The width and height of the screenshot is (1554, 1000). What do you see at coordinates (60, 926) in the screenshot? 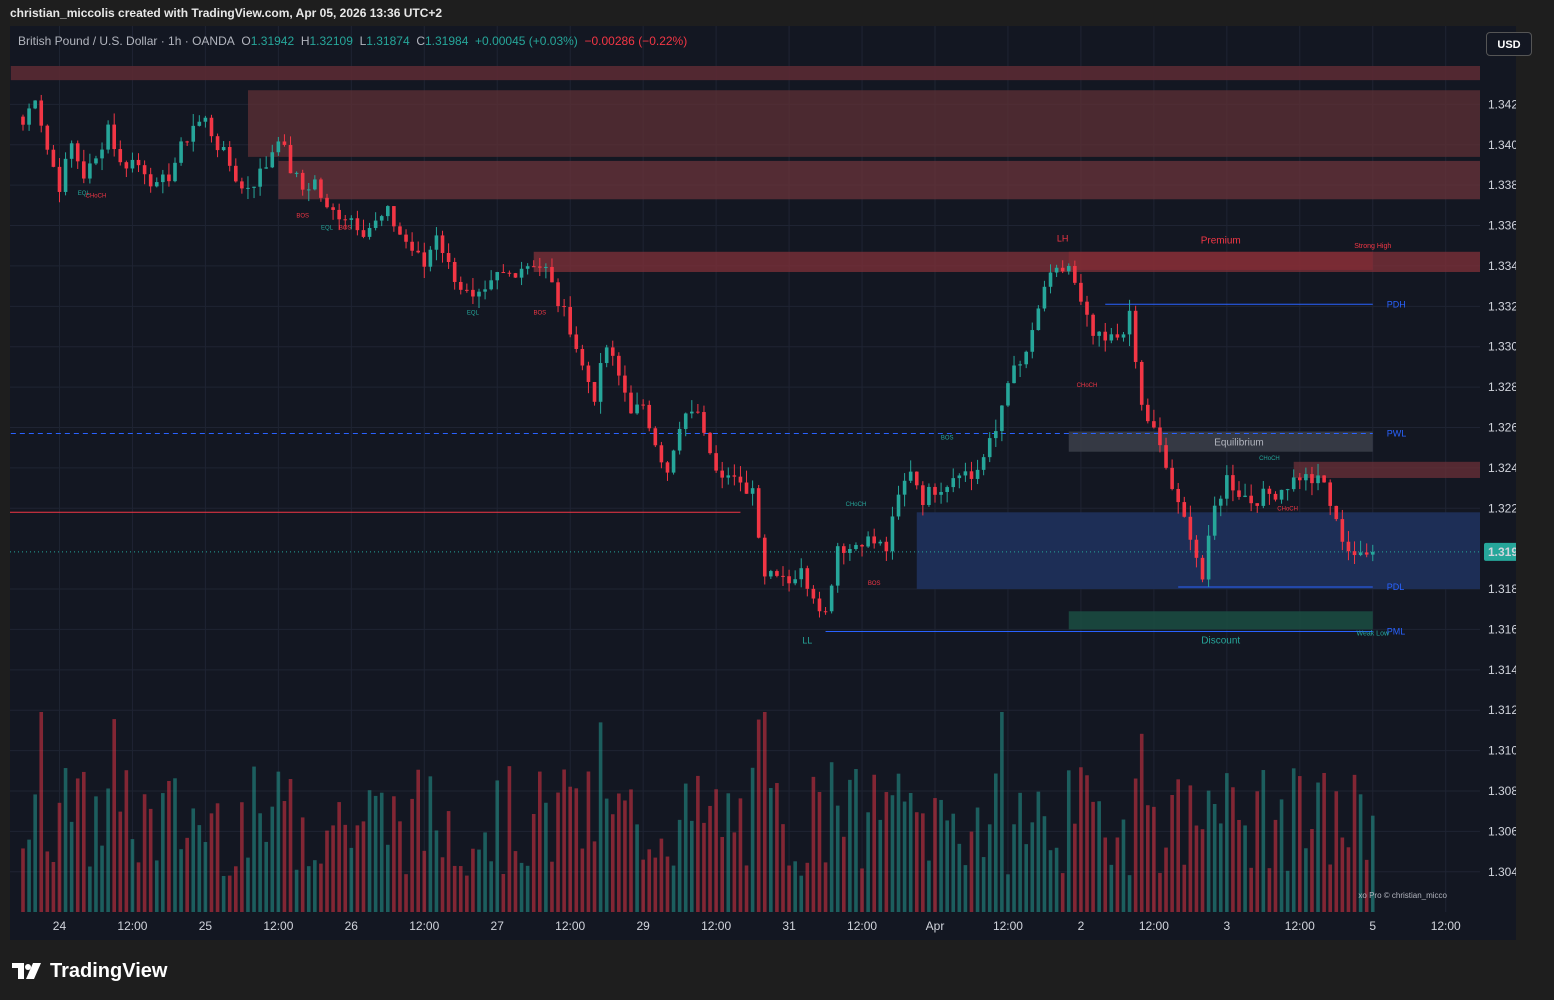
I see `x-tick-label: 24` at bounding box center [60, 926].